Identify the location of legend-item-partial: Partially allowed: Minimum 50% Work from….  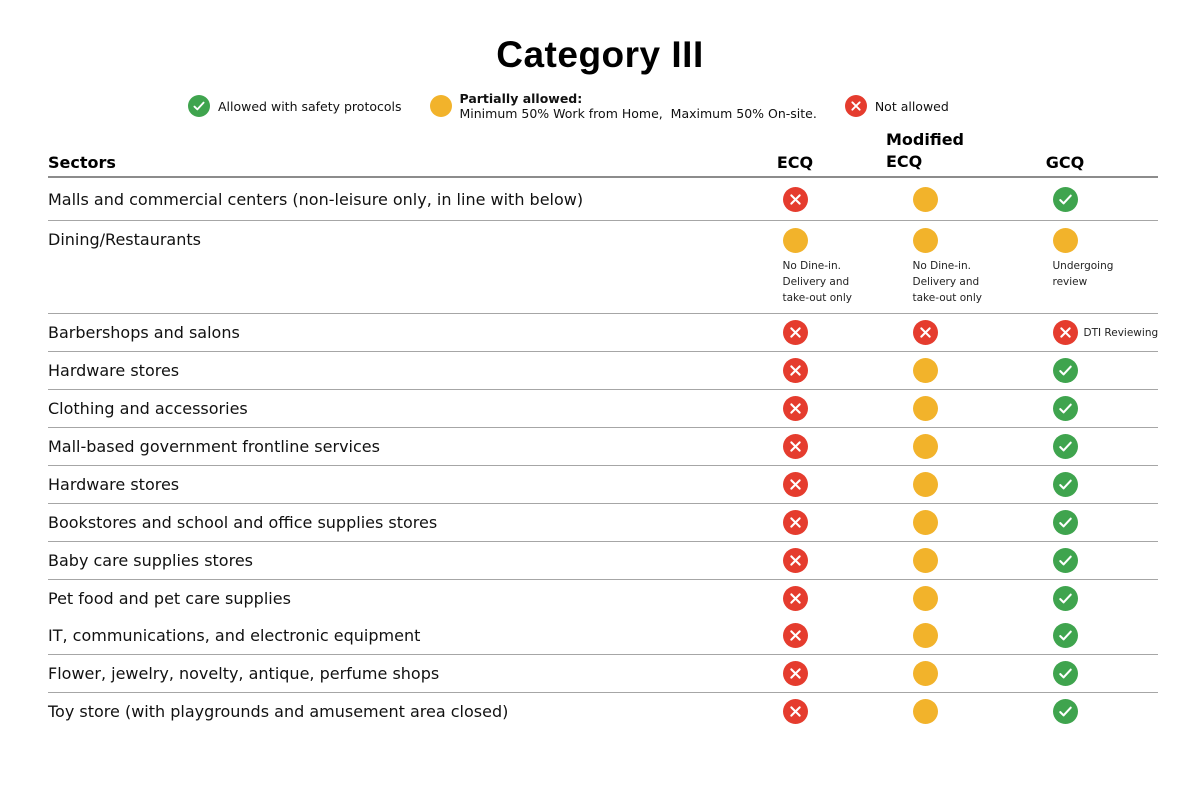
(623, 106).